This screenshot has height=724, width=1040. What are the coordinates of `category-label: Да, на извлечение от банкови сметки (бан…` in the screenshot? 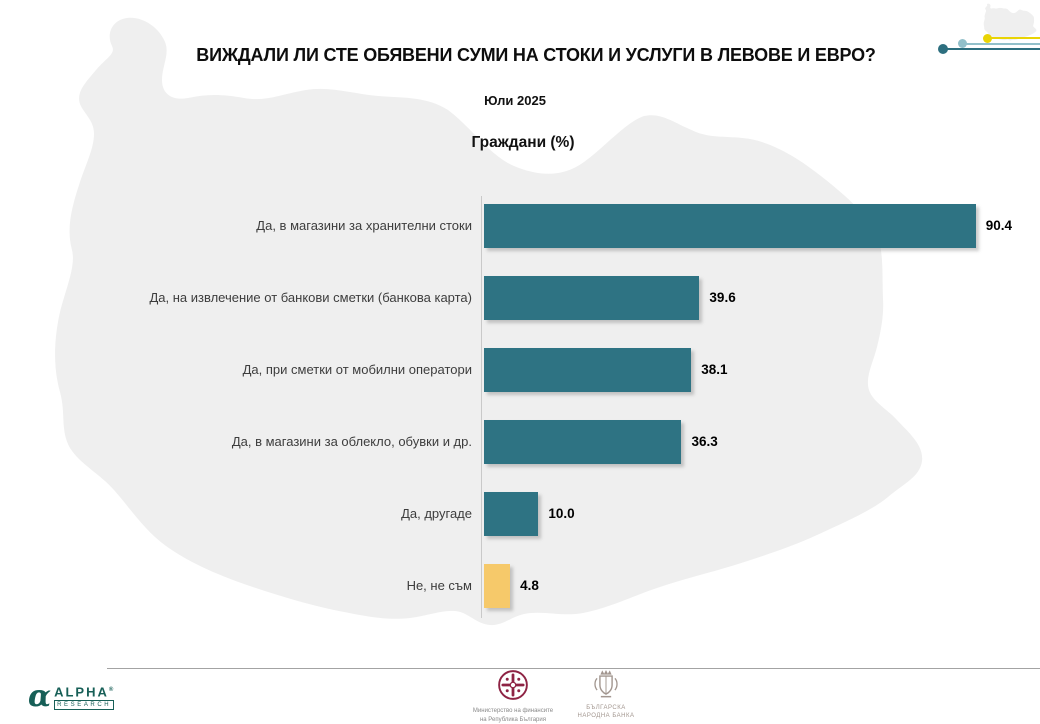 It's located at (310, 297).